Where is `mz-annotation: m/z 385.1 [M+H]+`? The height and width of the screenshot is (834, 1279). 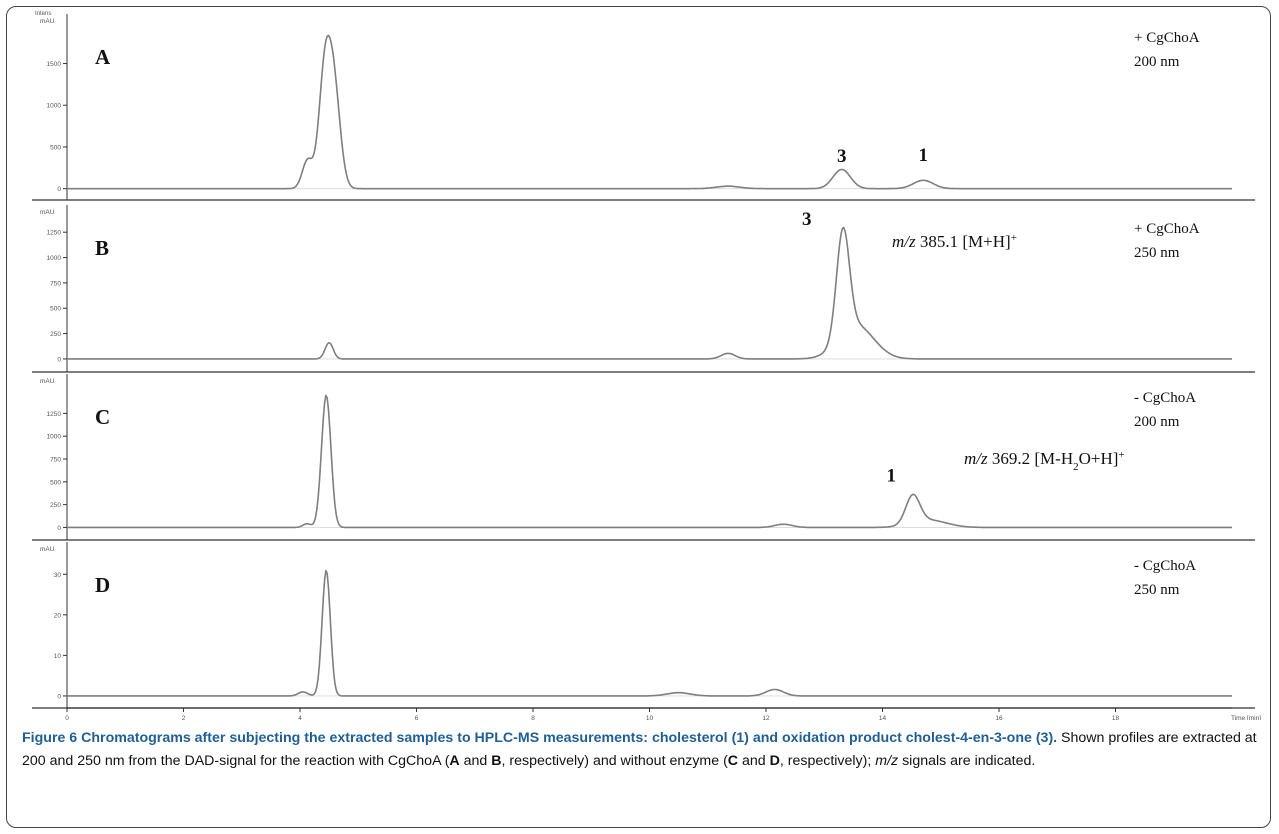 mz-annotation: m/z 385.1 [M+H]+ is located at coordinates (954, 241).